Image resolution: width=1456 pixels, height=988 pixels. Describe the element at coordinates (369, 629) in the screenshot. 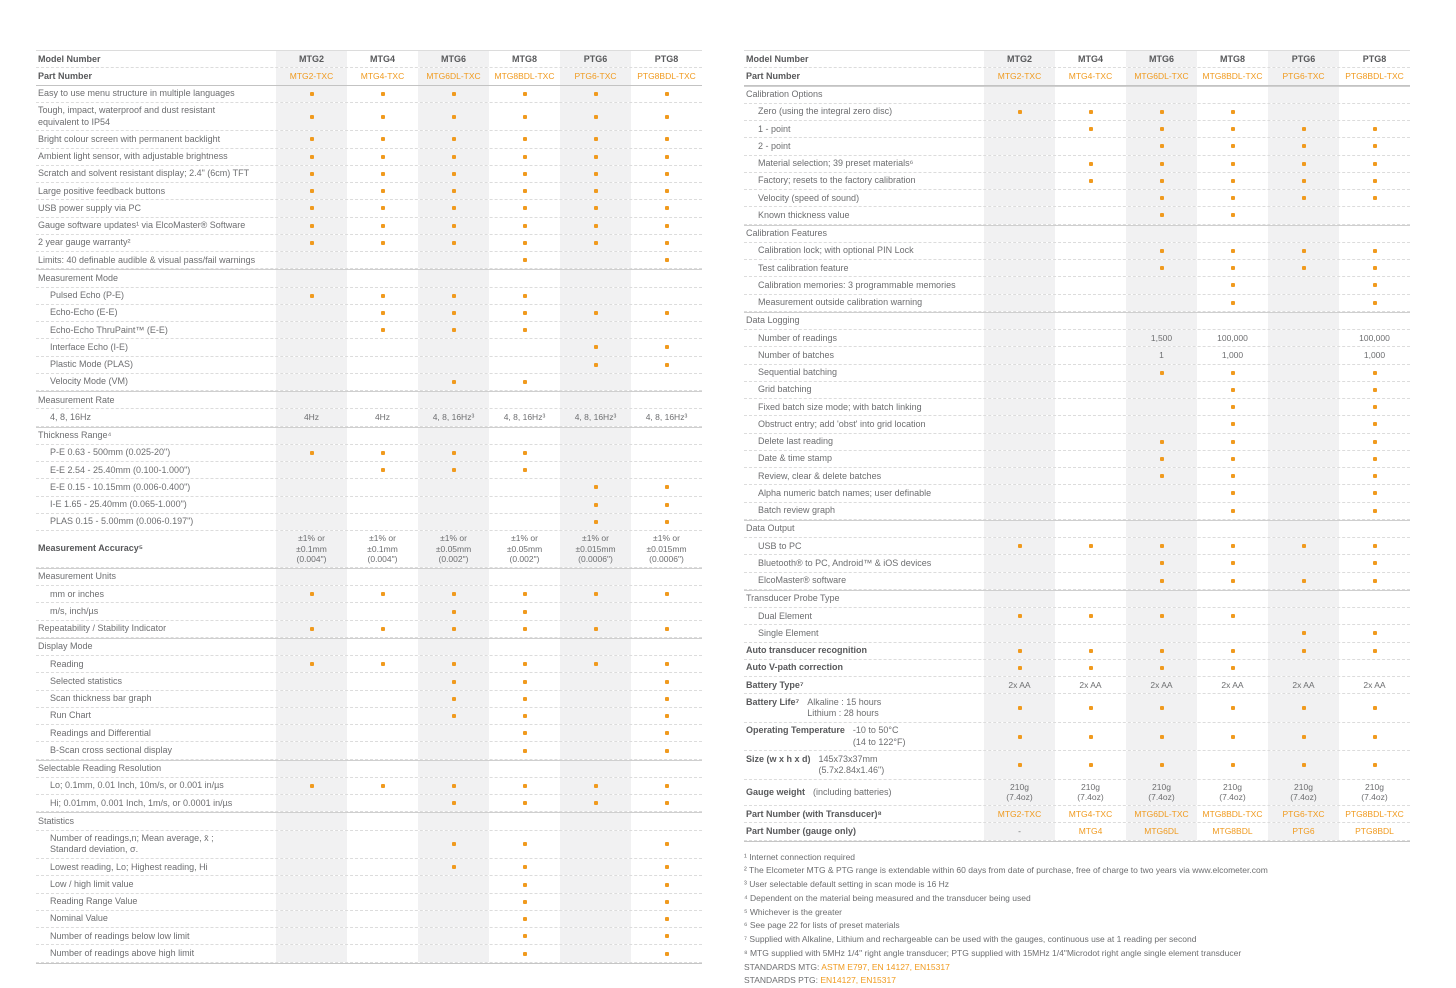

I see `spec-row: Repeatability / Stability Indicator` at that location.